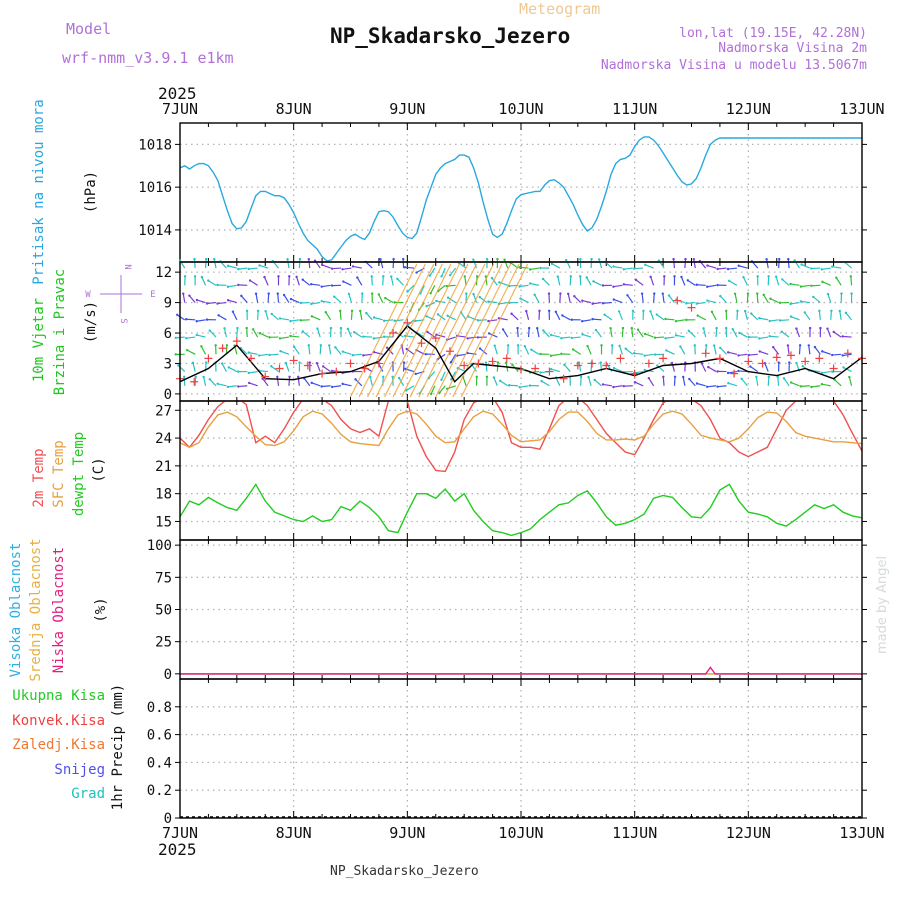 Image resolution: width=900 pixels, height=900 pixels. Describe the element at coordinates (58, 696) in the screenshot. I see `legend-total-precip: Ukupna Kisa` at that location.